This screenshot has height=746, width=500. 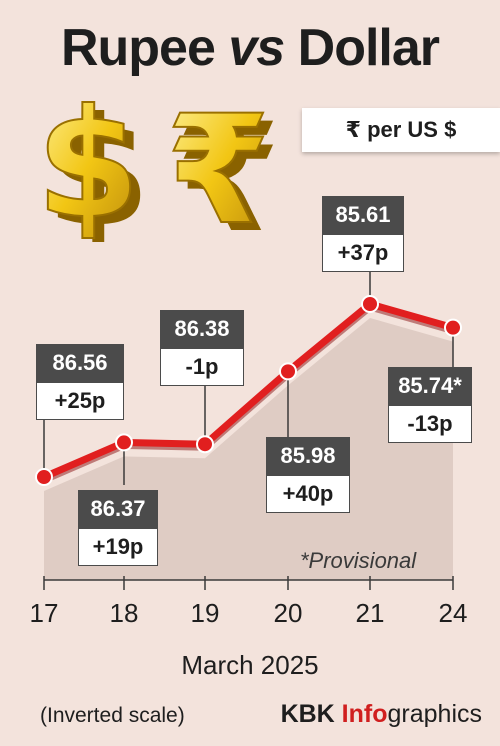 I want to click on currency-symbols-icon: $ $ ₹ ₹, so click(x=157, y=167).